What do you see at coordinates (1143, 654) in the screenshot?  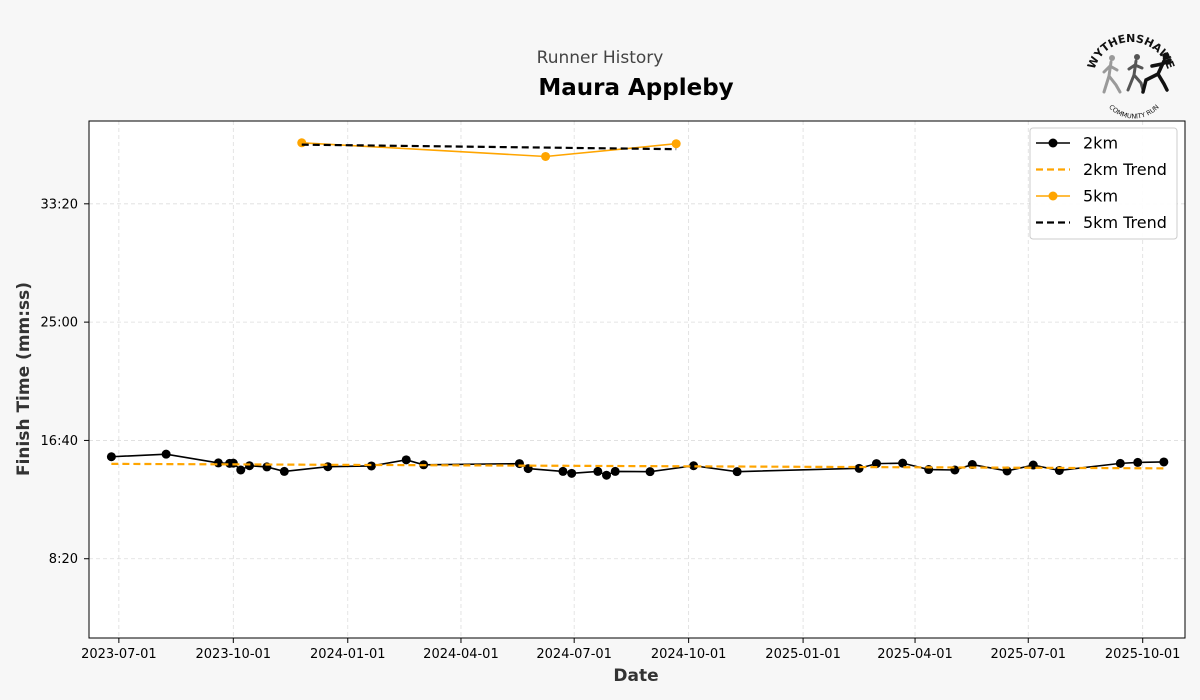 I see `x-tick-label: 2025-10-01` at bounding box center [1143, 654].